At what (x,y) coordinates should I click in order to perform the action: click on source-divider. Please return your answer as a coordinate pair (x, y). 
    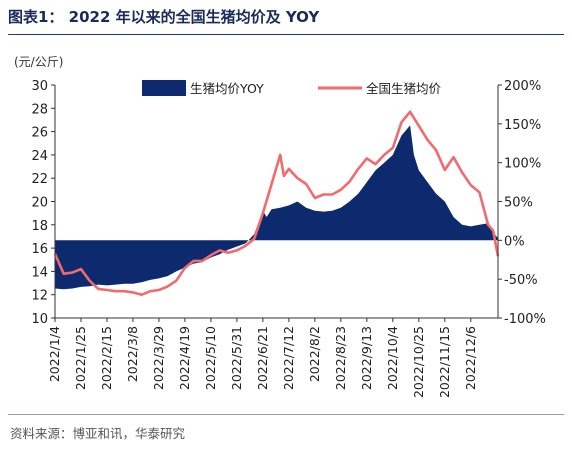
    Looking at the image, I should click on (286, 414).